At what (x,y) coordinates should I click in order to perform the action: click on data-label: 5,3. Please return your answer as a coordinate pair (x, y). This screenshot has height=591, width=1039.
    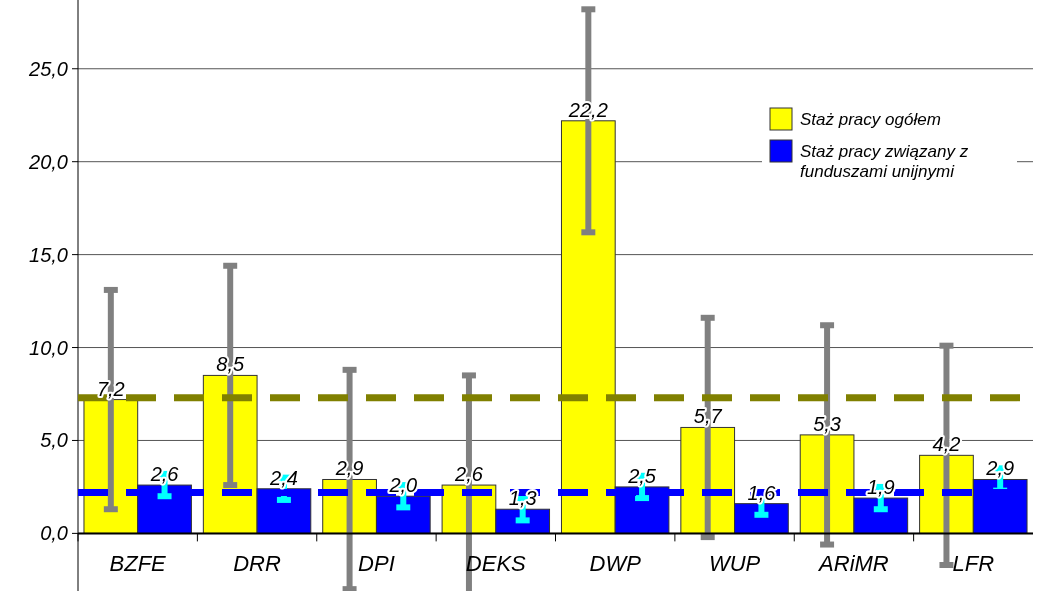
    Looking at the image, I should click on (827, 423).